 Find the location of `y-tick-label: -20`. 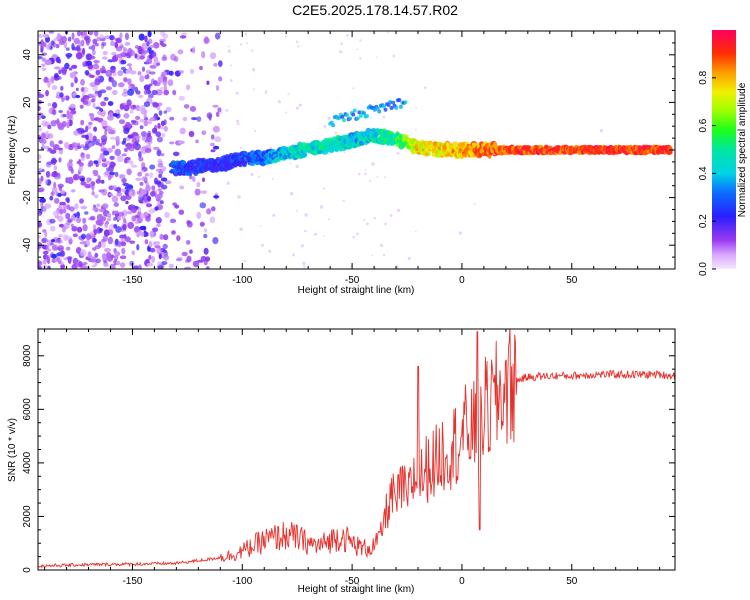

y-tick-label: -20 is located at coordinates (27, 197).